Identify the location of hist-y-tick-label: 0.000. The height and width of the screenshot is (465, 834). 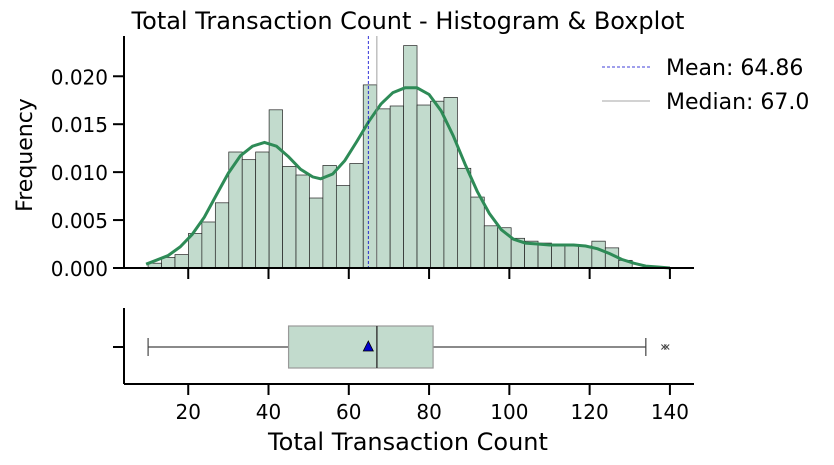
(79, 269).